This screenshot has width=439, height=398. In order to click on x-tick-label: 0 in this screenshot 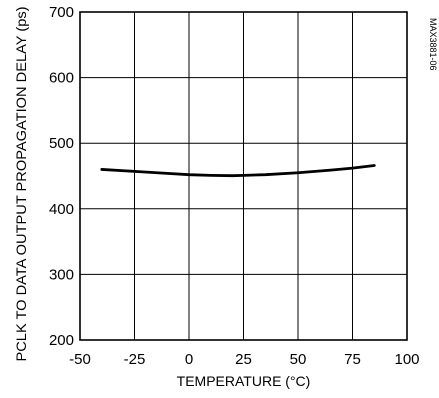, I will do `click(189, 359)`.